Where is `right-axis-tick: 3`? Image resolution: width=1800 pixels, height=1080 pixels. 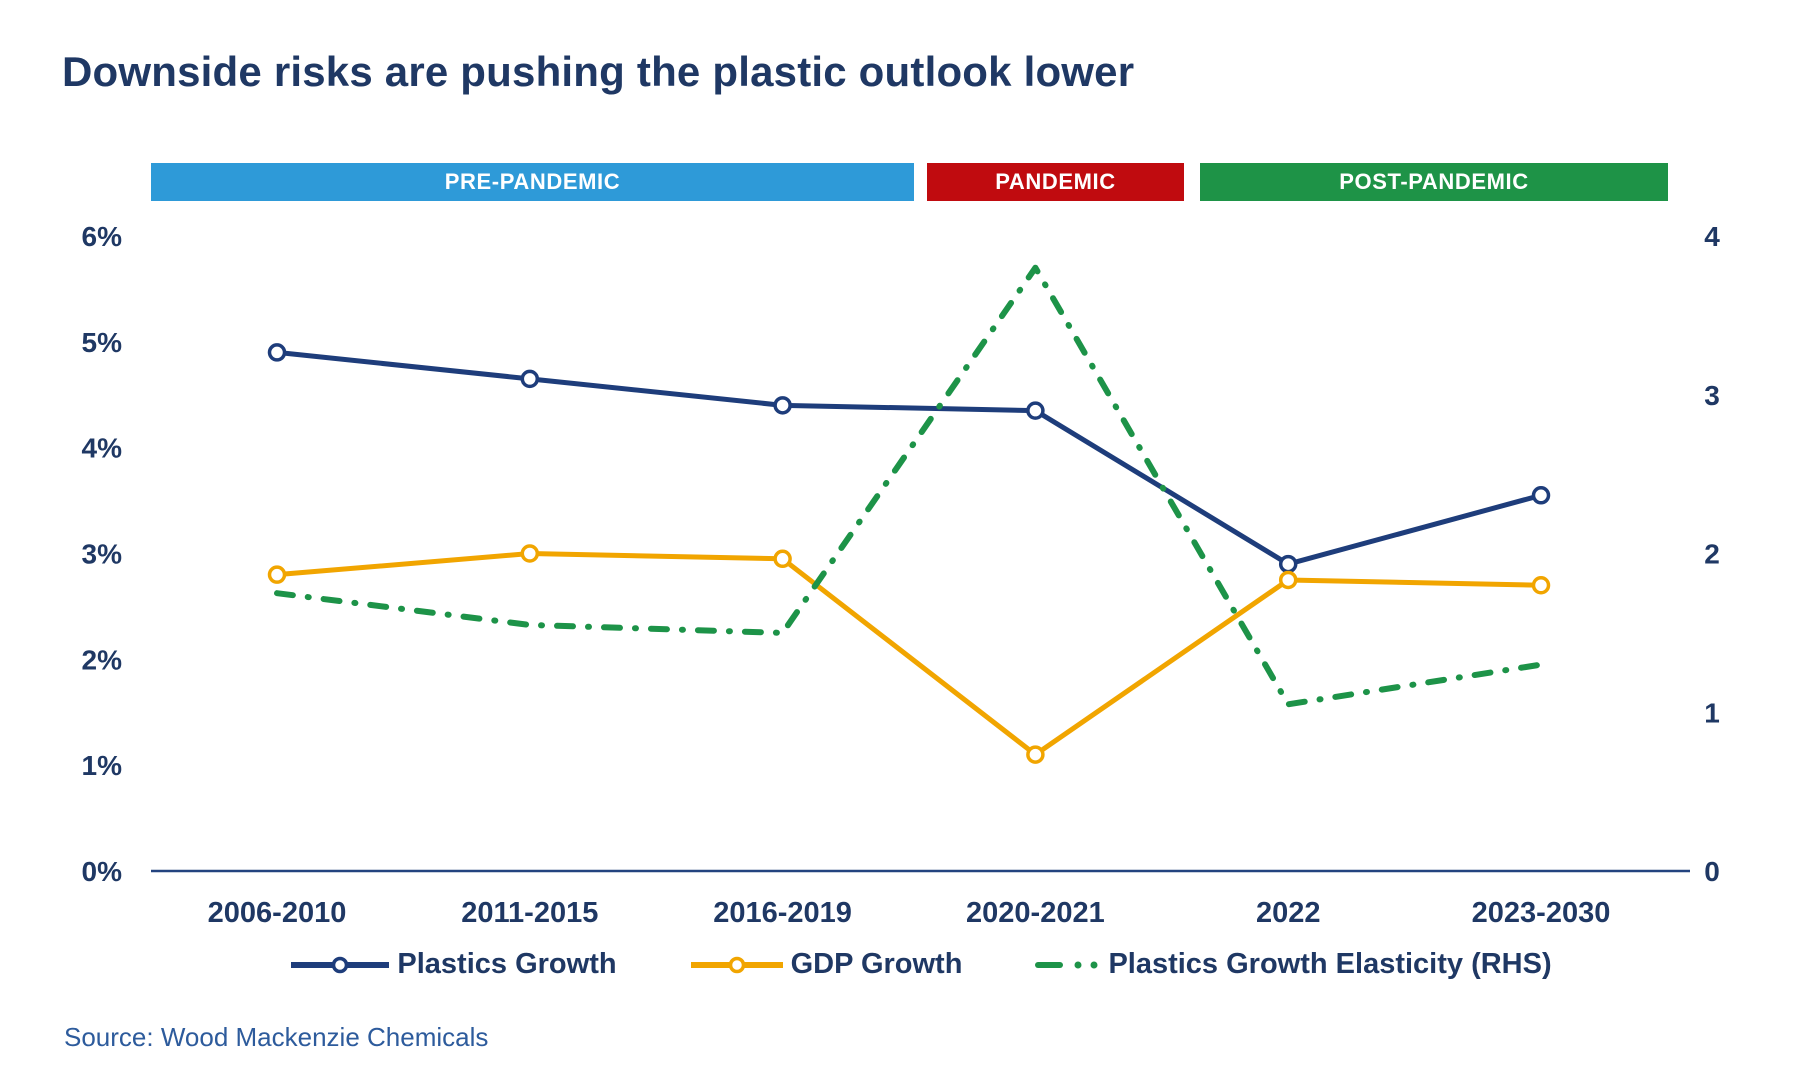
right-axis-tick: 3 is located at coordinates (1712, 395).